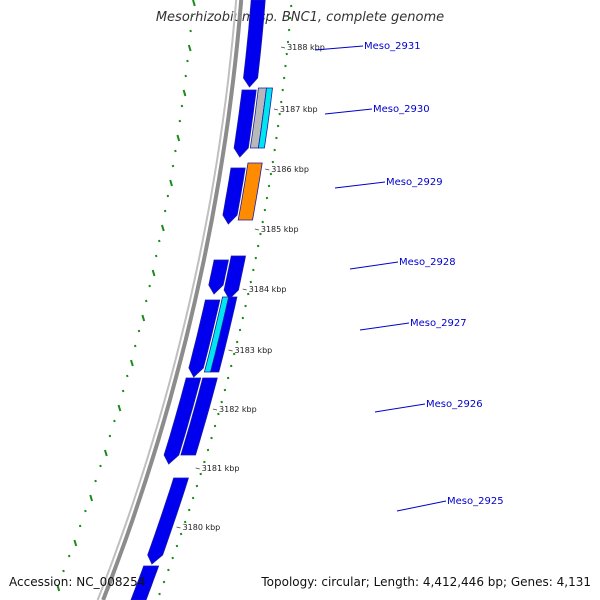 Image resolution: width=600 pixels, height=600 pixels. What do you see at coordinates (268, 289) in the screenshot?
I see `kbp-label: 3184 kbp` at bounding box center [268, 289].